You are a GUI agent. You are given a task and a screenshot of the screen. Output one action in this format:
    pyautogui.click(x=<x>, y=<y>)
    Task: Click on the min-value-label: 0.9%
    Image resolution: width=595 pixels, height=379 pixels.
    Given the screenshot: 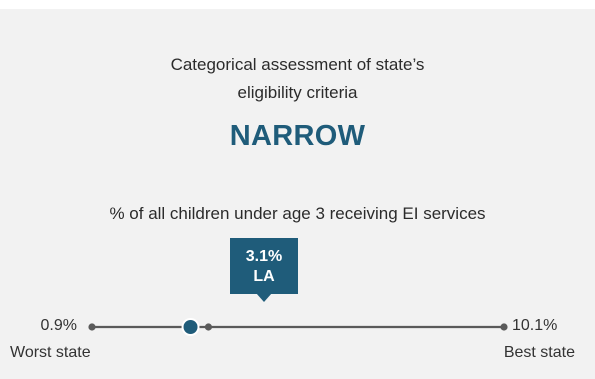 What is the action you would take?
    pyautogui.click(x=58, y=325)
    